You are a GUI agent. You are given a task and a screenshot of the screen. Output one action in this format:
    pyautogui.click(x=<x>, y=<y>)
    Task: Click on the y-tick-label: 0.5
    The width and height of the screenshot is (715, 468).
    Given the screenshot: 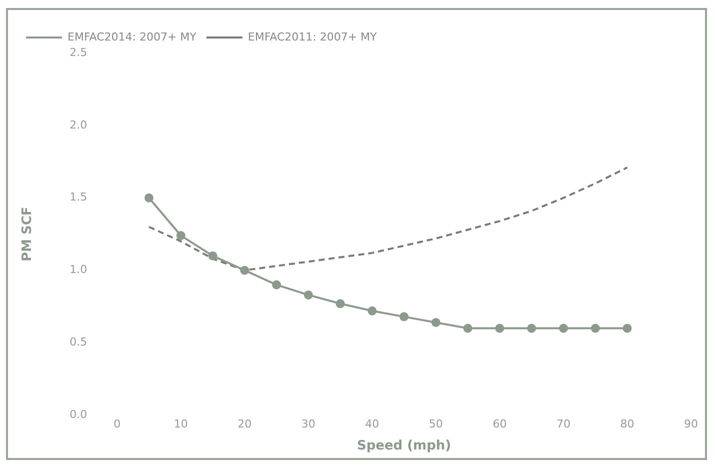 What is the action you would take?
    pyautogui.click(x=79, y=342)
    